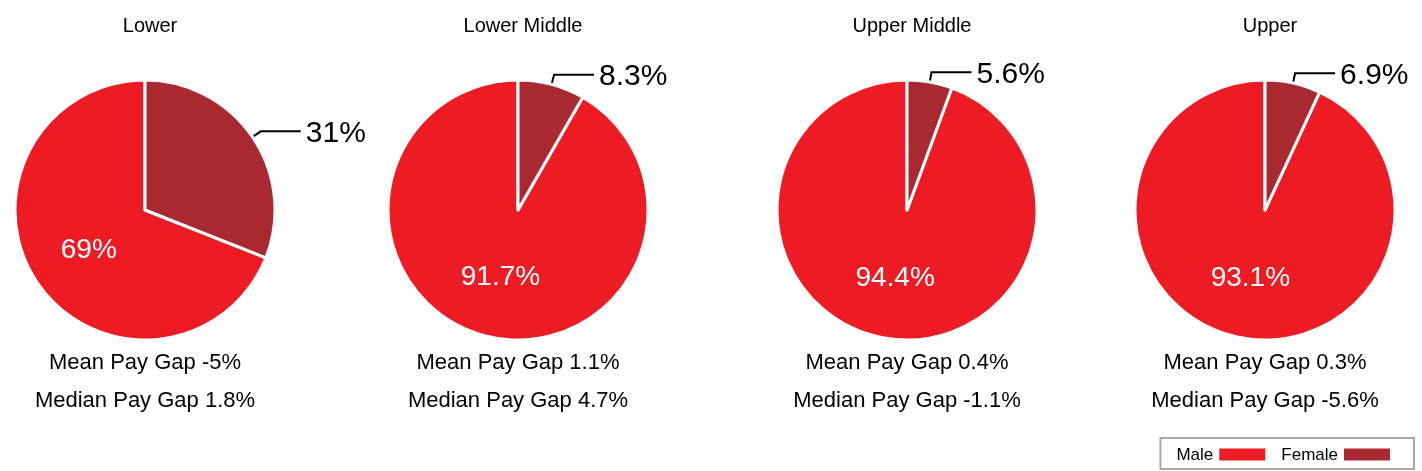  Describe the element at coordinates (1265, 361) in the screenshot. I see `text: Mean Pay Gap 0.3%` at that location.